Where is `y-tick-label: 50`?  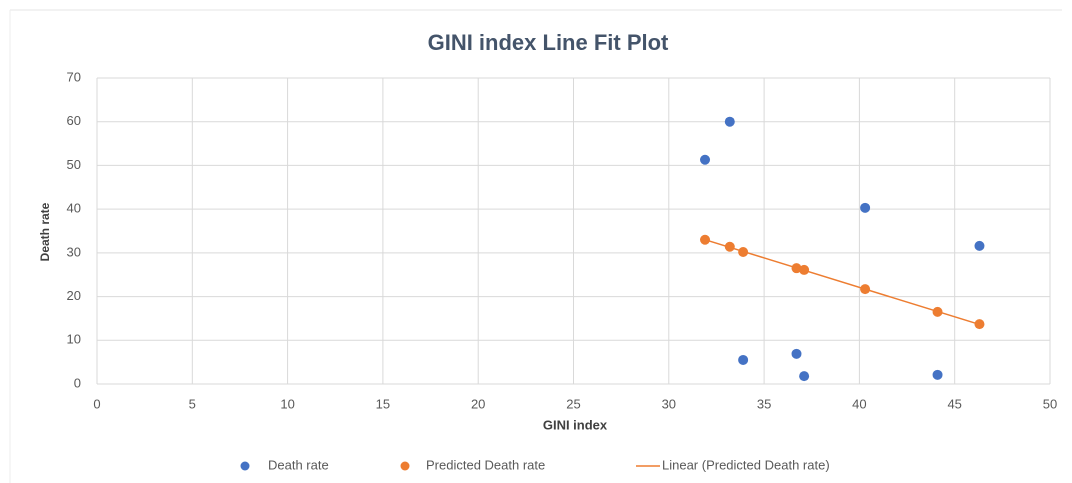
y-tick-label: 50 is located at coordinates (74, 164).